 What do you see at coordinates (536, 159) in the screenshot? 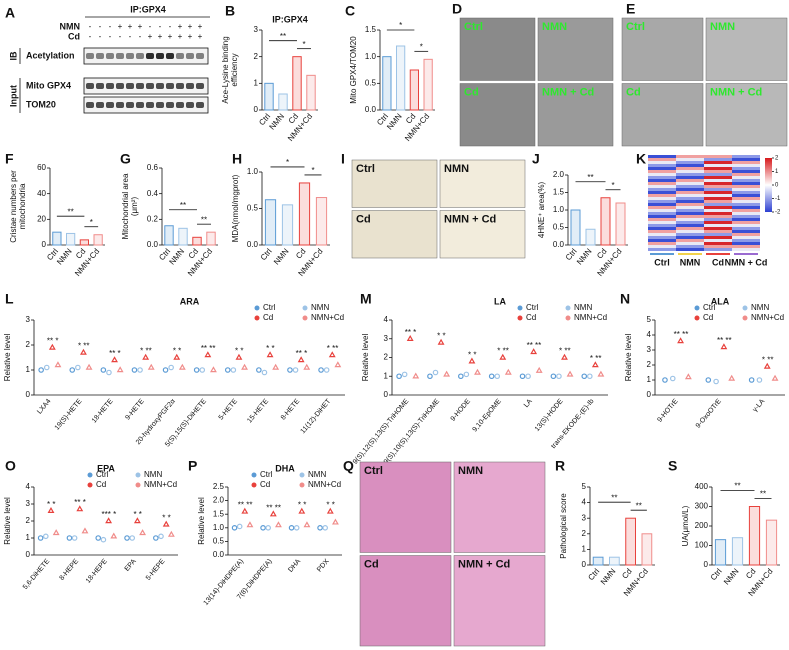
I see `panel-letter: J` at bounding box center [536, 159].